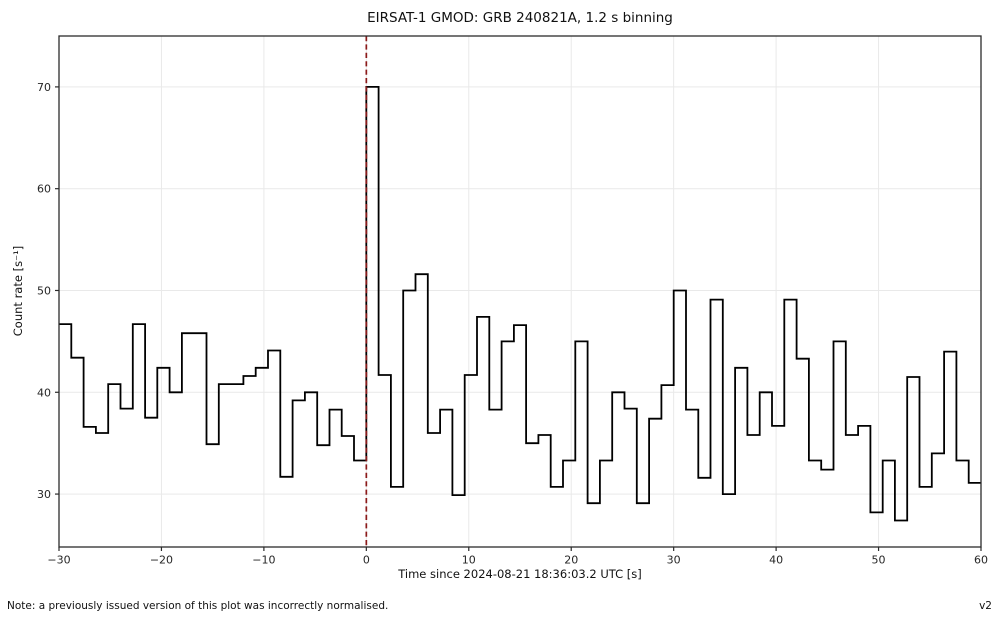 Image resolution: width=1000 pixels, height=629 pixels. I want to click on x-tick-label: 20, so click(571, 560).